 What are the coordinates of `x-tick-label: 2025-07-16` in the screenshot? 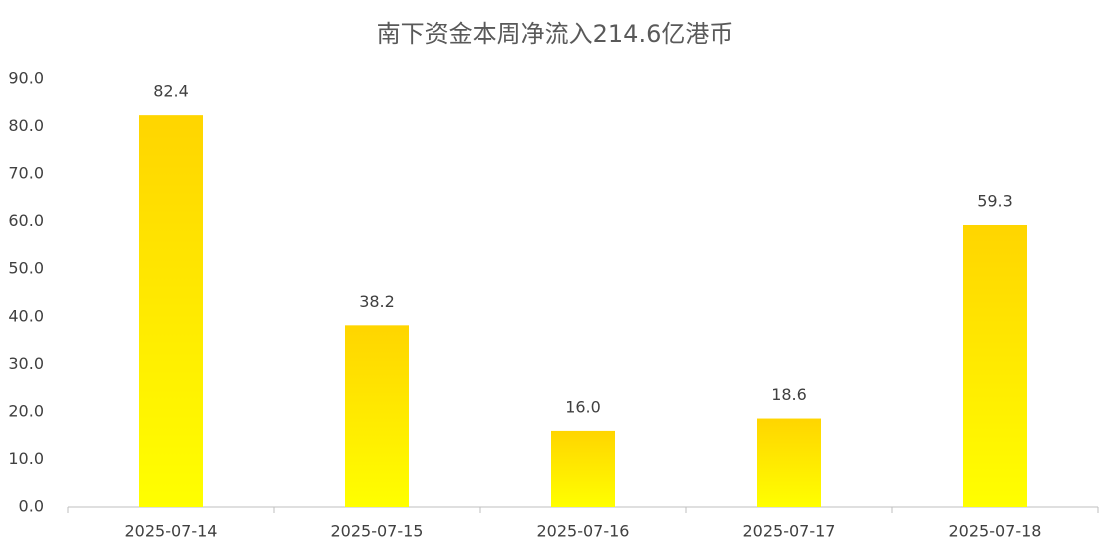 It's located at (583, 531).